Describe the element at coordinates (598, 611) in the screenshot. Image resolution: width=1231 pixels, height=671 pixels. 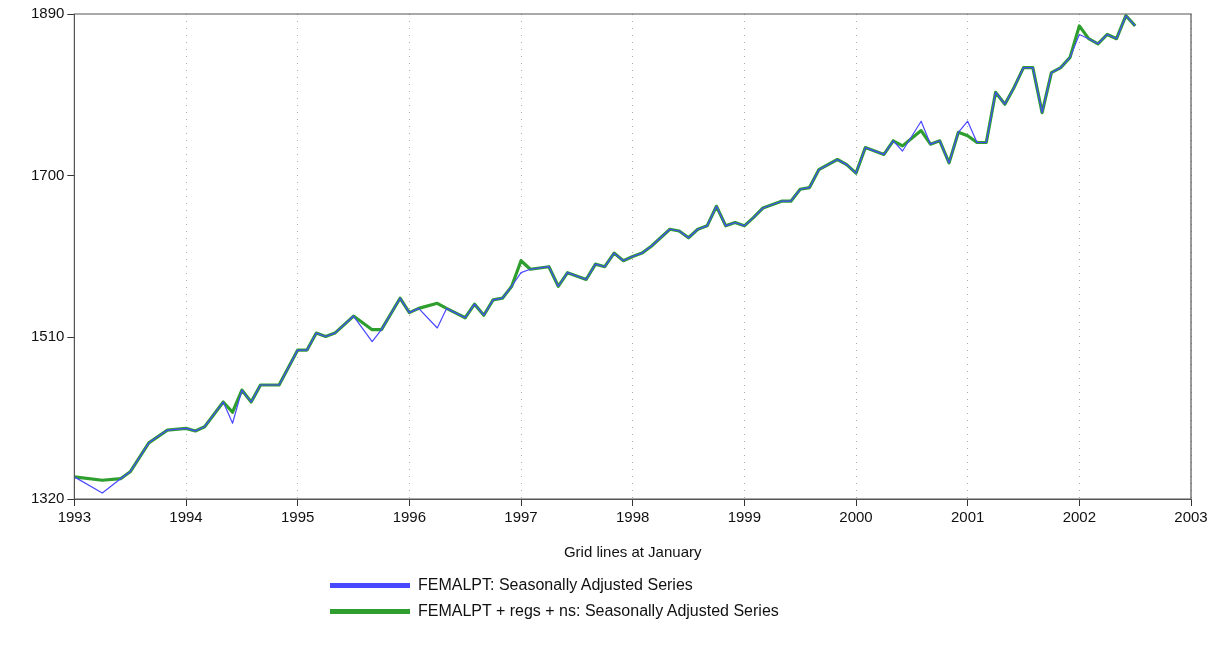
I see `legend-label: FEMALPT + regs + ns: Seasonally Adjusted Series` at that location.